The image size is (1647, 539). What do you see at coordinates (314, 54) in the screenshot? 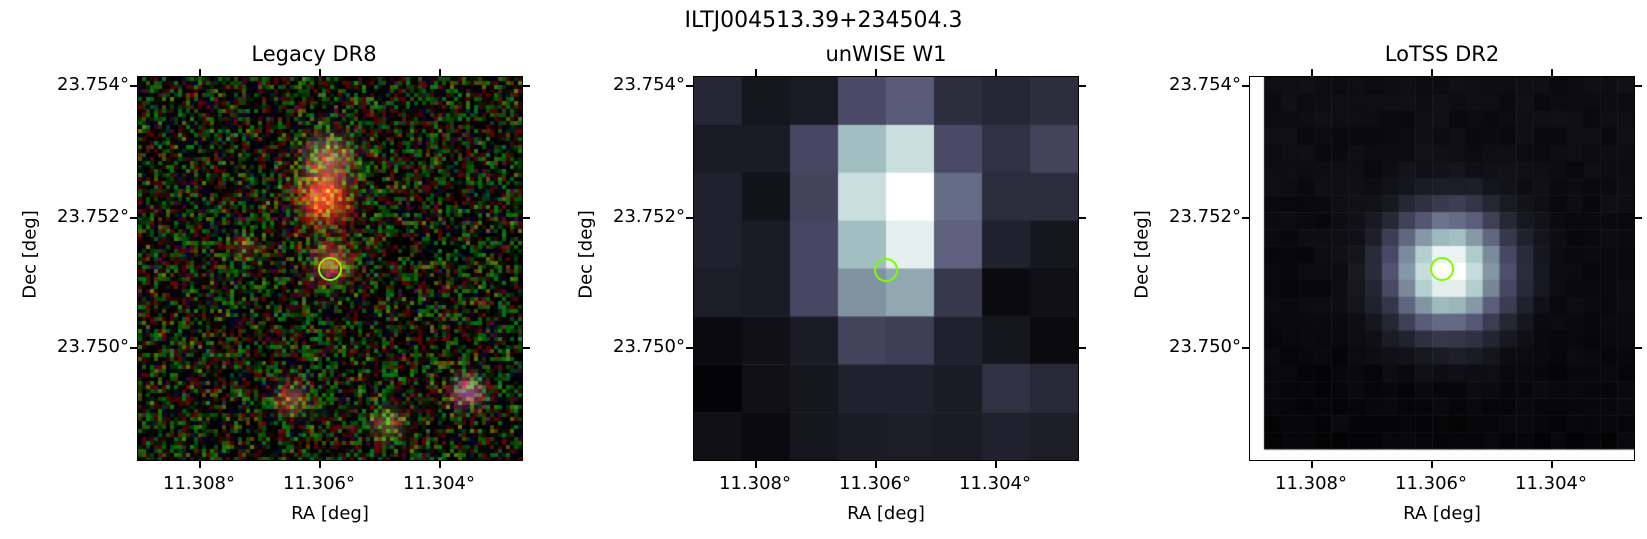
I see `panel-title: Legacy DR8` at bounding box center [314, 54].